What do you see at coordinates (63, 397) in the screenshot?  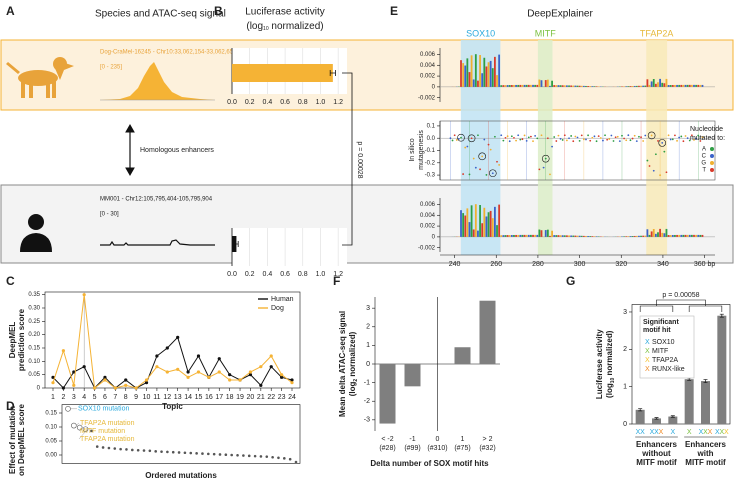 I see `x-tick-label: 2` at bounding box center [63, 397].